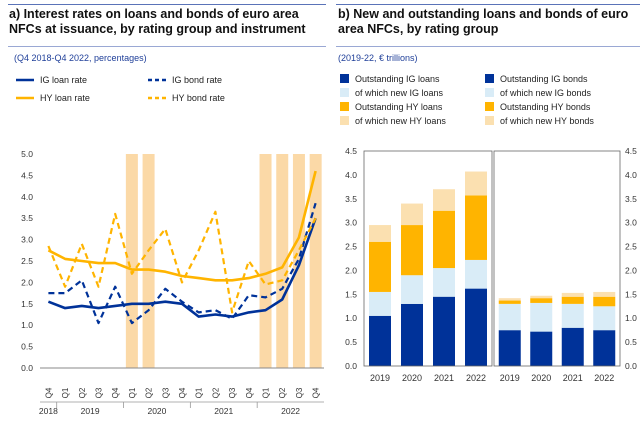  I want to click on year-label: 2018, so click(48, 411).